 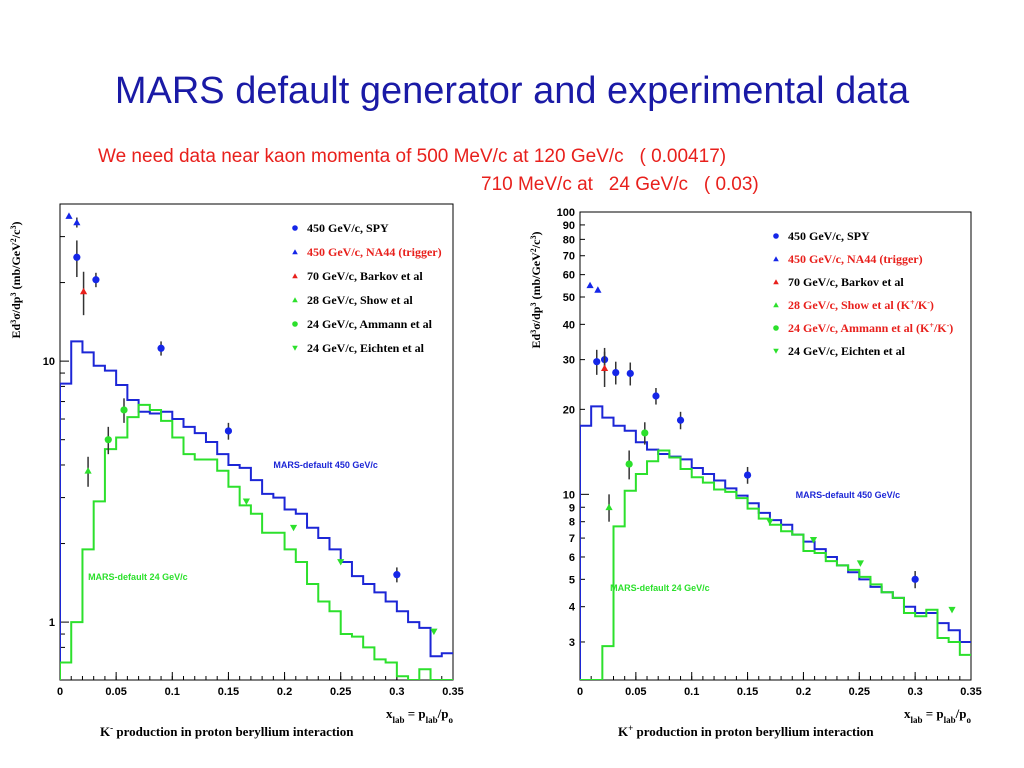 I want to click on legend-label: 70 GeV/c, Barkov et al, so click(x=846, y=282).